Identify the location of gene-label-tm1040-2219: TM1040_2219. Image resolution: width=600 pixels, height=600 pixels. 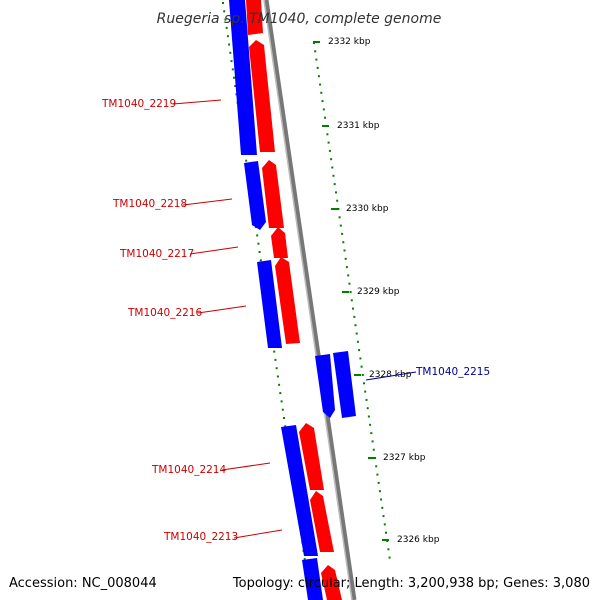
(138, 104).